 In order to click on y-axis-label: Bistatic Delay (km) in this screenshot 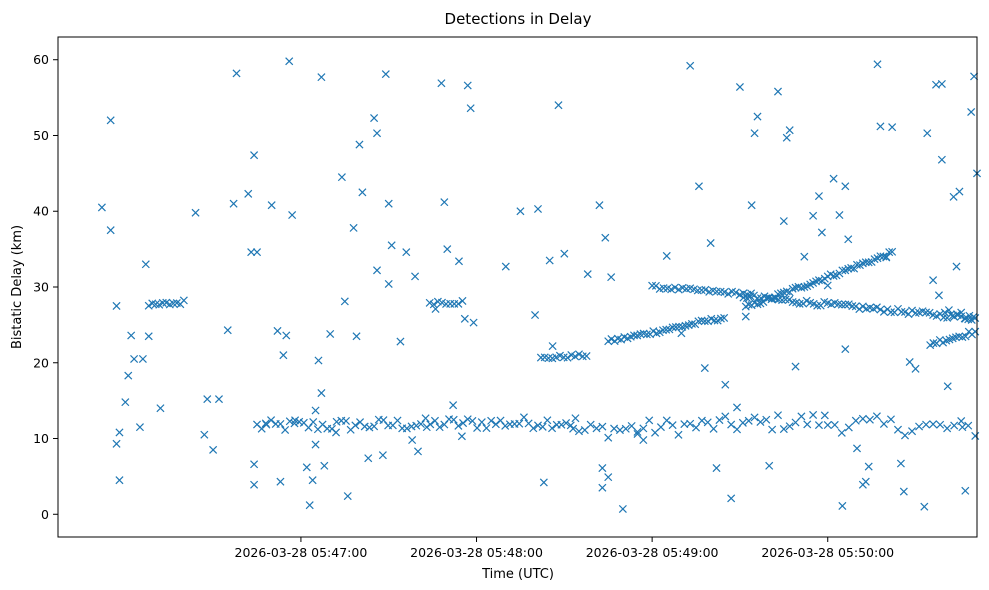, I will do `click(17, 287)`.